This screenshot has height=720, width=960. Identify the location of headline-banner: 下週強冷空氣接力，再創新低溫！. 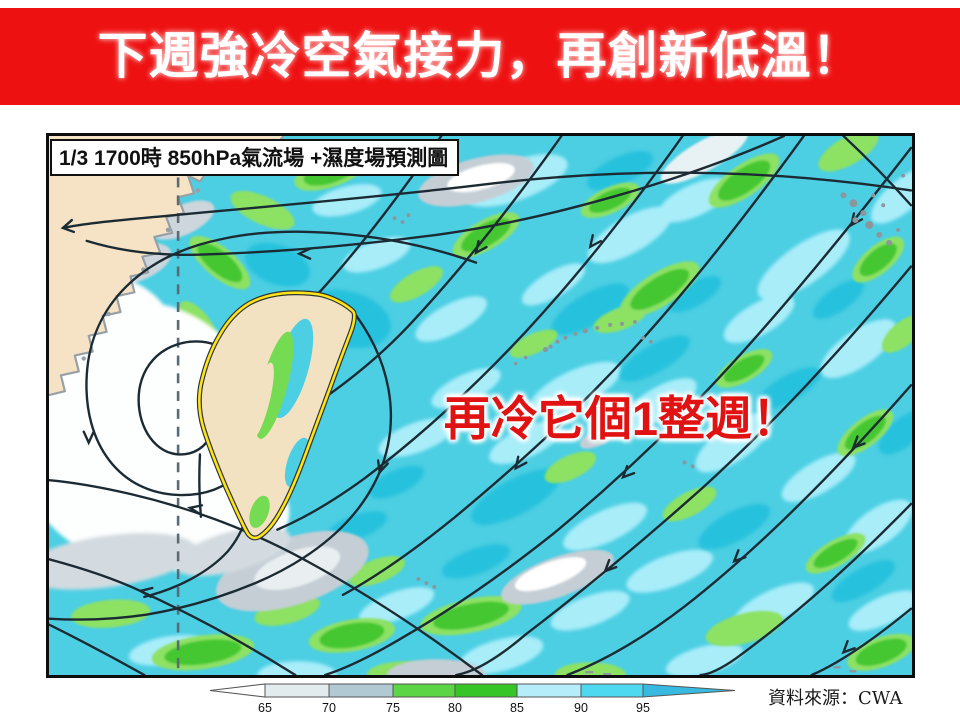
(480, 56).